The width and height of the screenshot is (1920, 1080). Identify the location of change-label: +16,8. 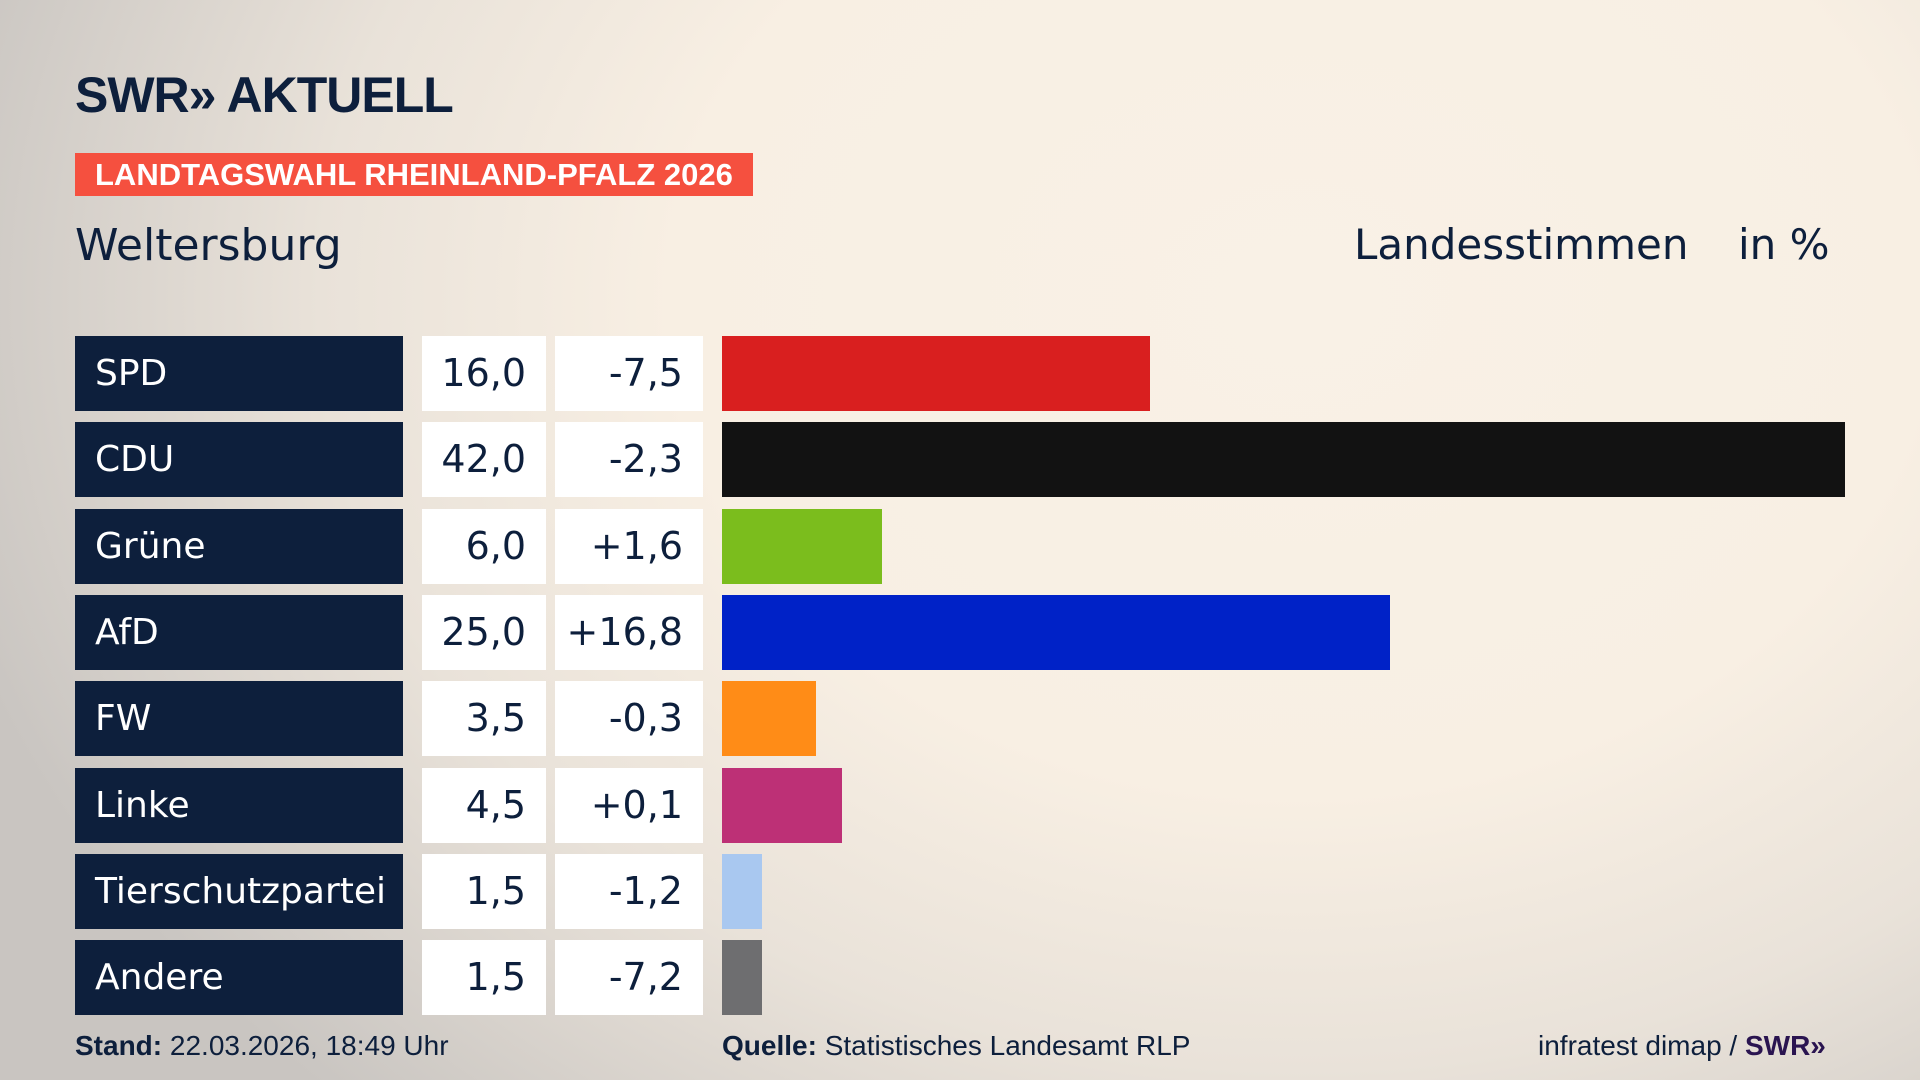
(629, 632).